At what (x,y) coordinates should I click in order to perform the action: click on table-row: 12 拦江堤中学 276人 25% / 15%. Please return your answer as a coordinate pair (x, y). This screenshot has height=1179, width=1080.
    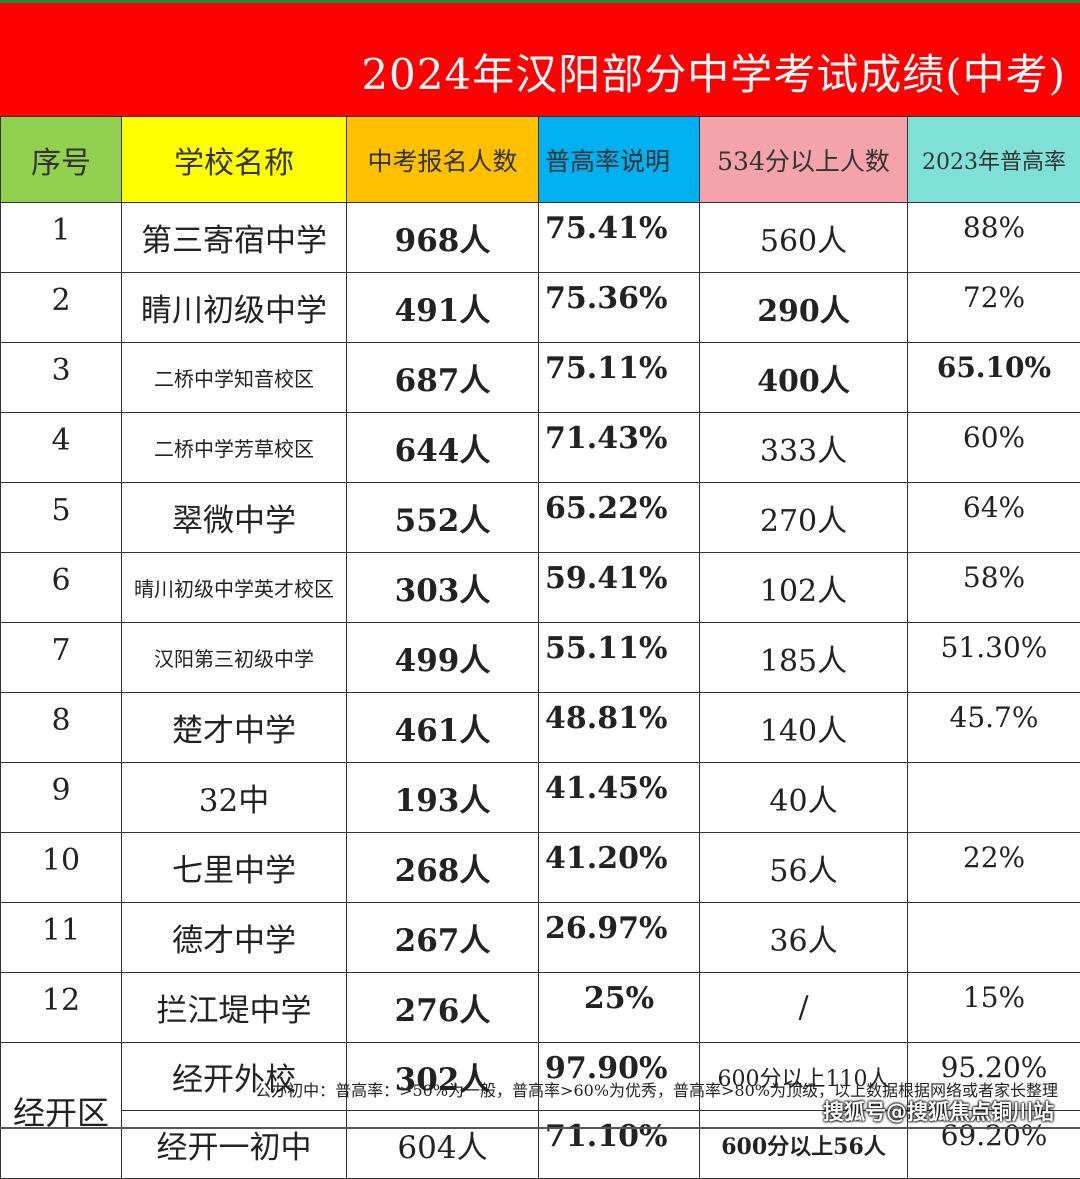
    Looking at the image, I should click on (540, 1008).